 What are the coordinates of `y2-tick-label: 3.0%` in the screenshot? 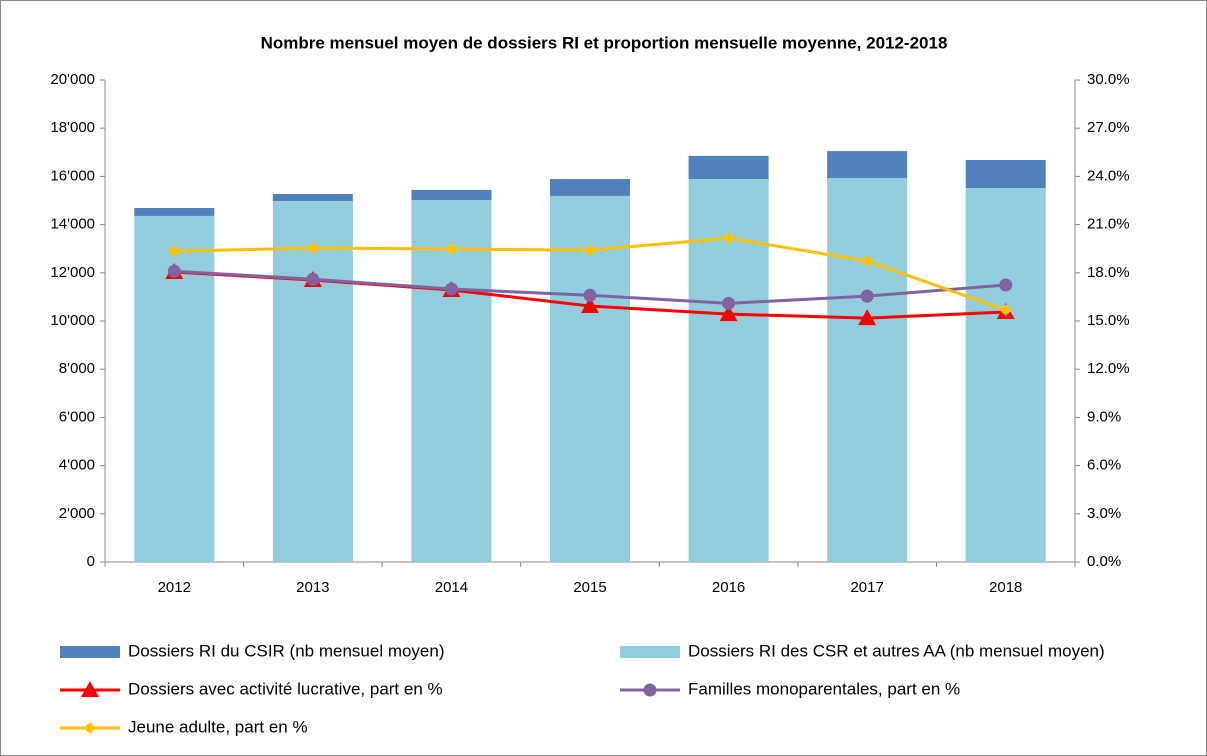 It's located at (1104, 513).